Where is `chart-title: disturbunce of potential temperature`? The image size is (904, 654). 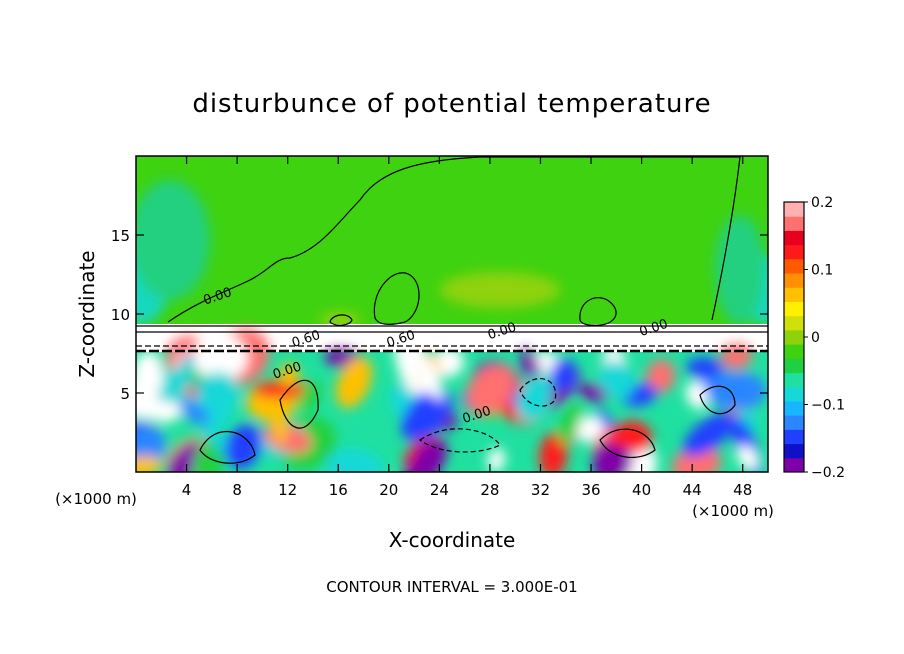 chart-title: disturbunce of potential temperature is located at coordinates (451, 104).